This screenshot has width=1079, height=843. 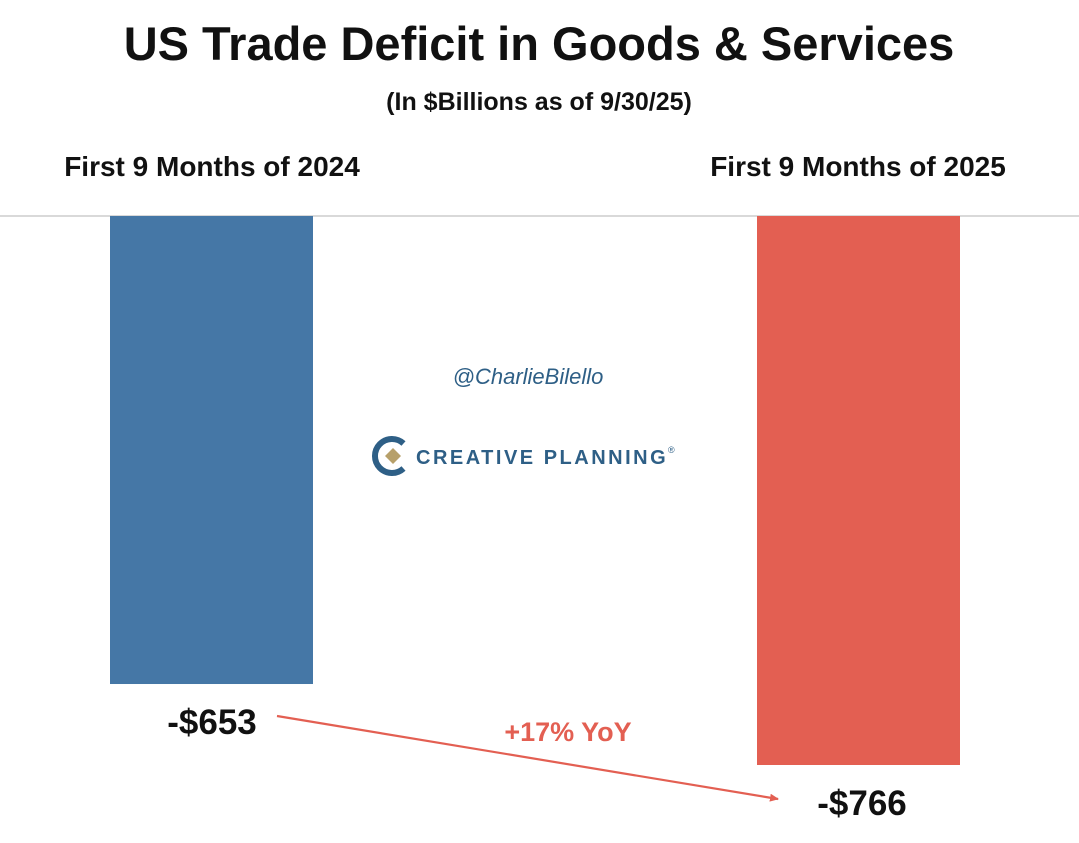 I want to click on category-label-2025: First 9 Months of 2025, so click(x=858, y=166).